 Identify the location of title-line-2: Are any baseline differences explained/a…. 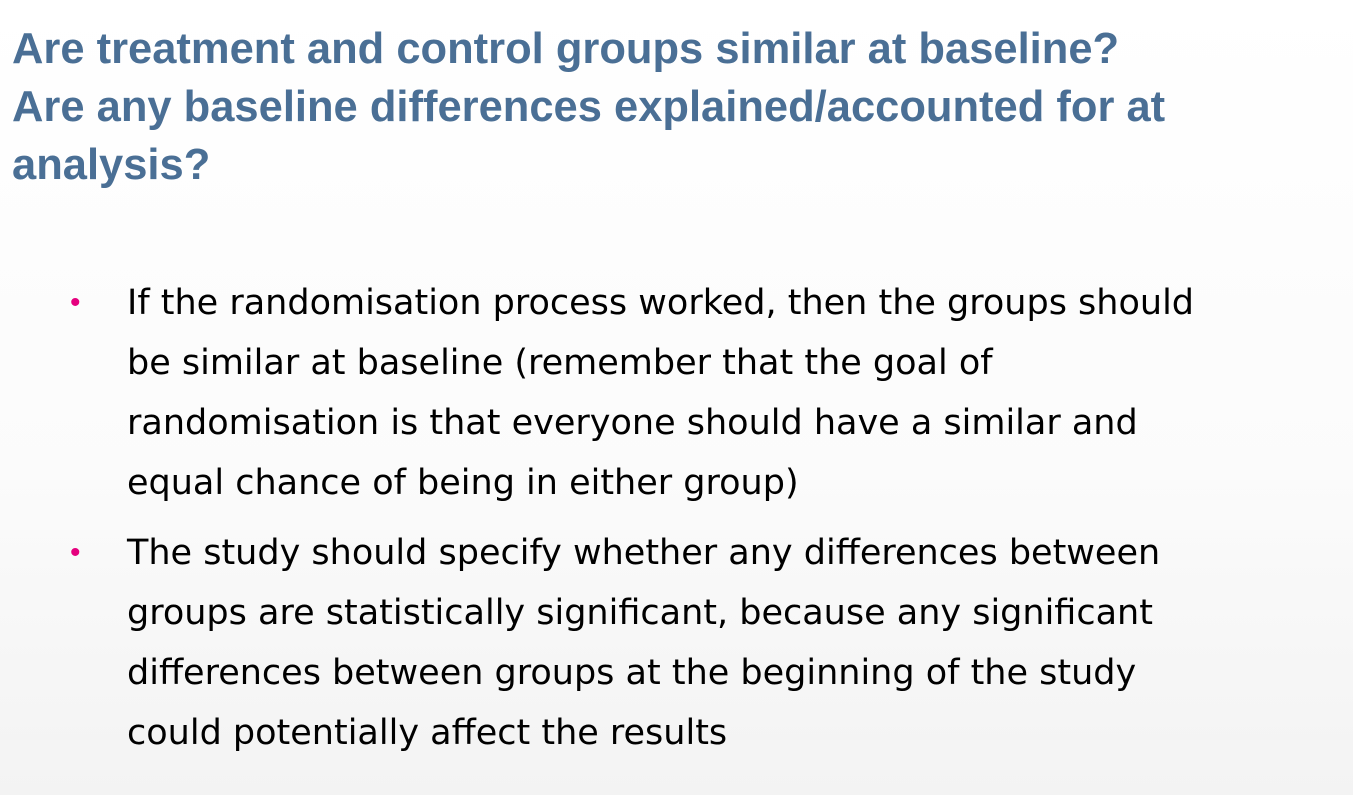
(589, 107).